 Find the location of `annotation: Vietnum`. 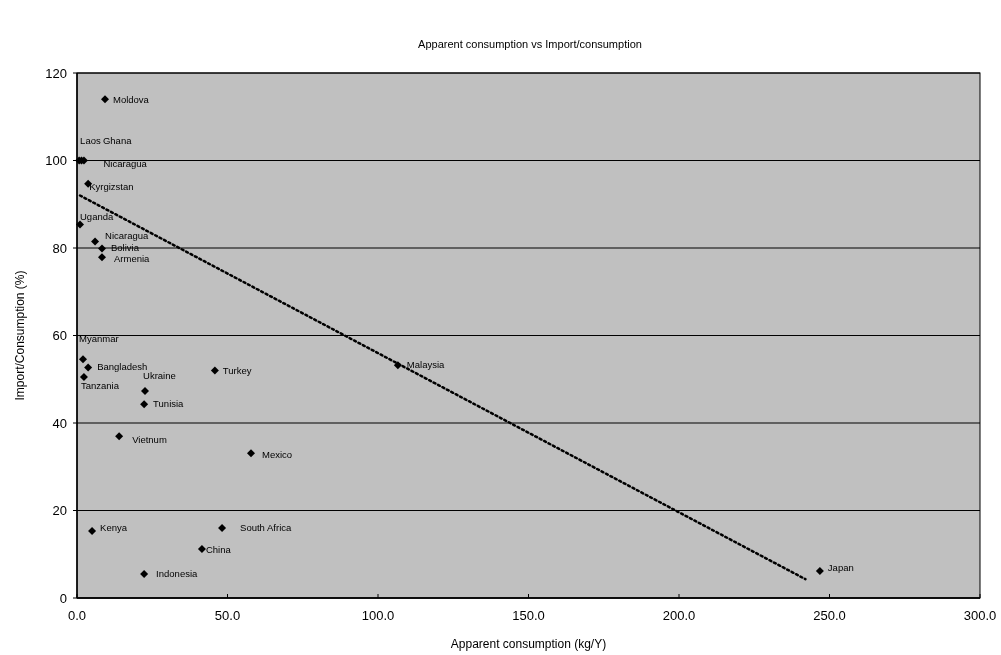

annotation: Vietnum is located at coordinates (149, 440).